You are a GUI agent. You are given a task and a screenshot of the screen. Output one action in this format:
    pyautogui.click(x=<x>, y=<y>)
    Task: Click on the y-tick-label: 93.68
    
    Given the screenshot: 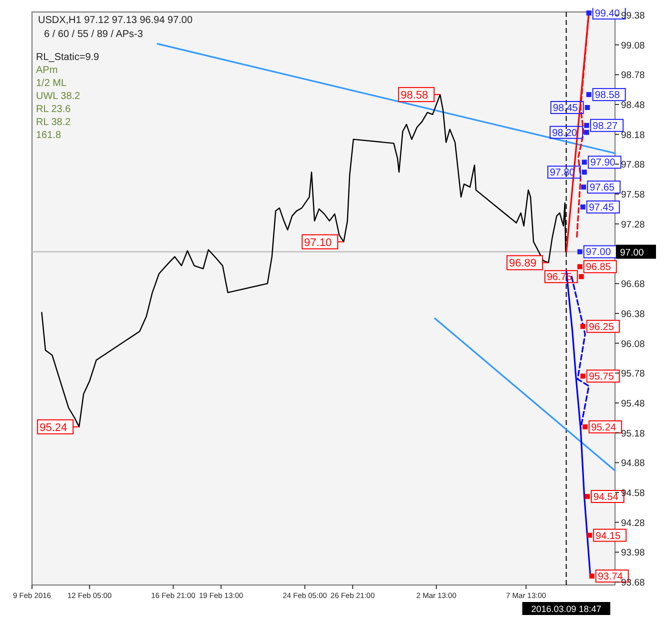 What is the action you would take?
    pyautogui.click(x=633, y=583)
    